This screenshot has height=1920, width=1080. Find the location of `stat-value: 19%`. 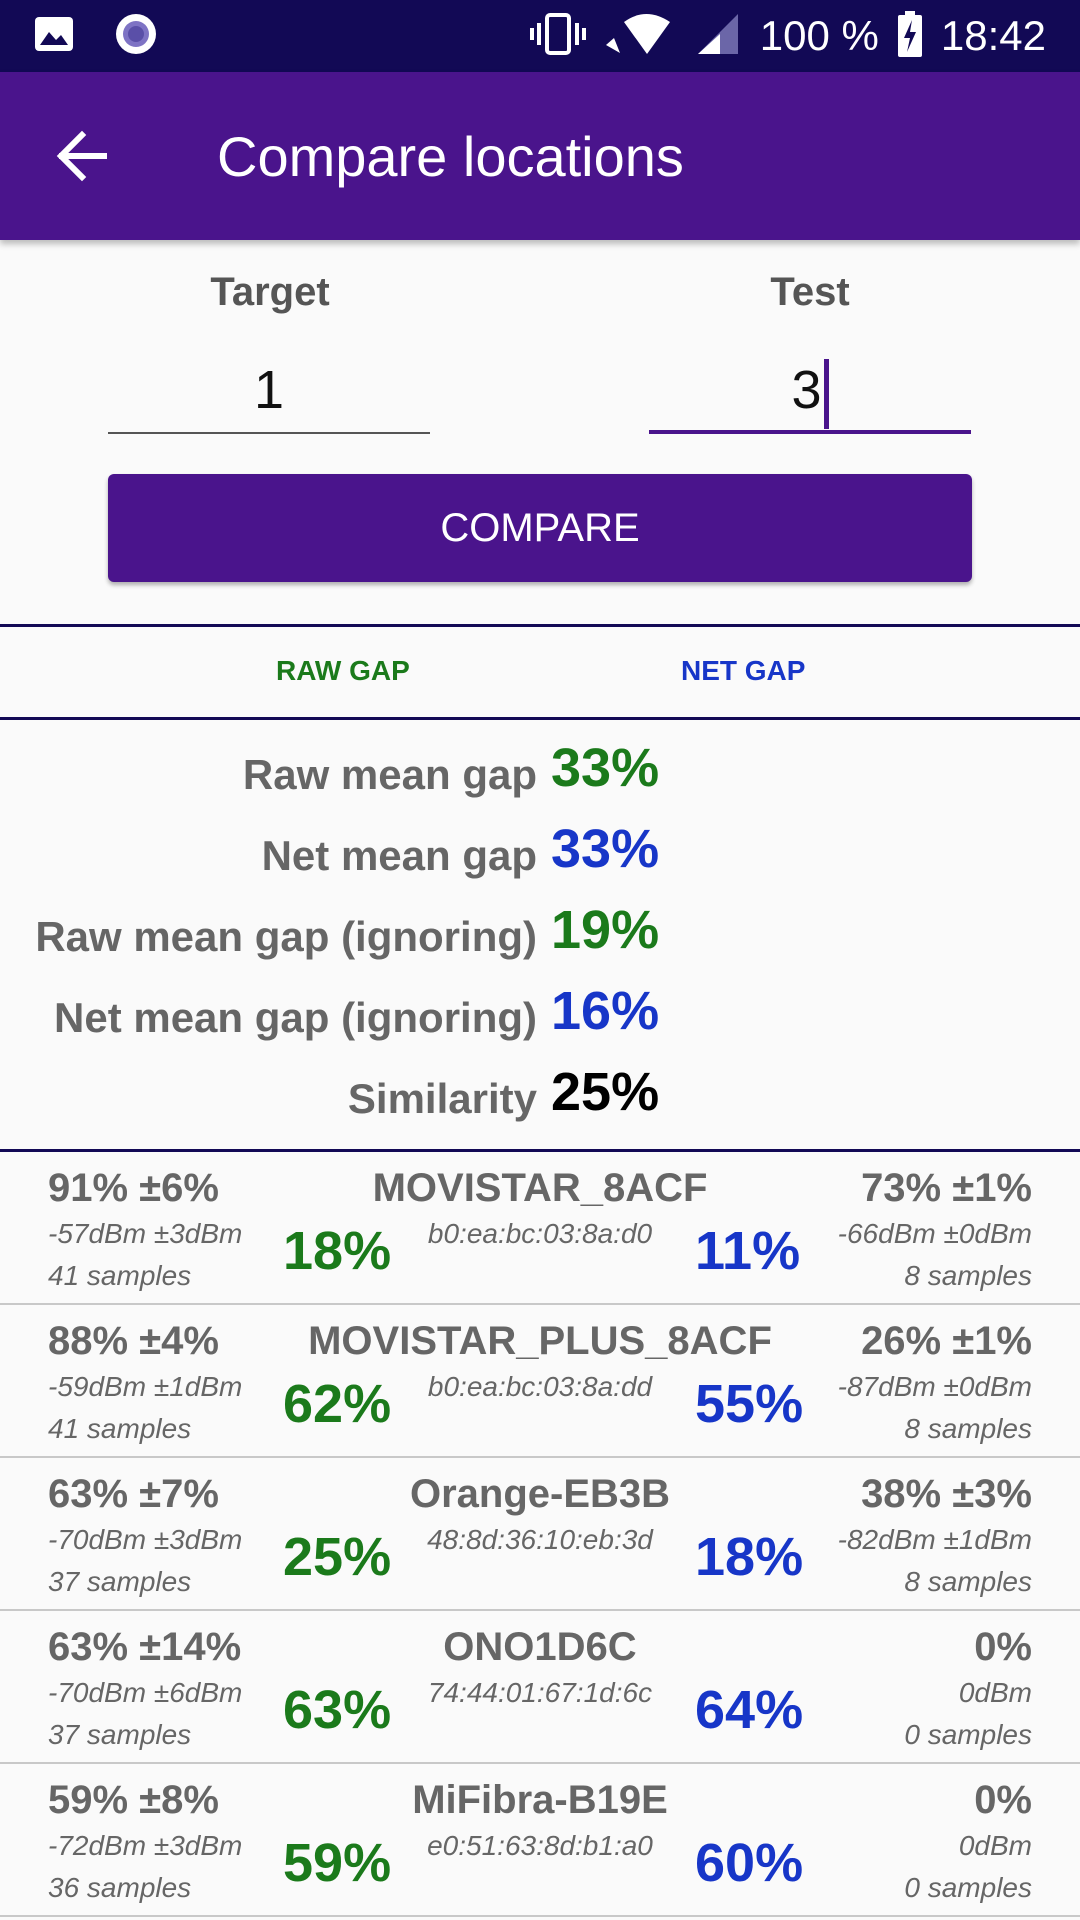

stat-value: 19% is located at coordinates (605, 930).